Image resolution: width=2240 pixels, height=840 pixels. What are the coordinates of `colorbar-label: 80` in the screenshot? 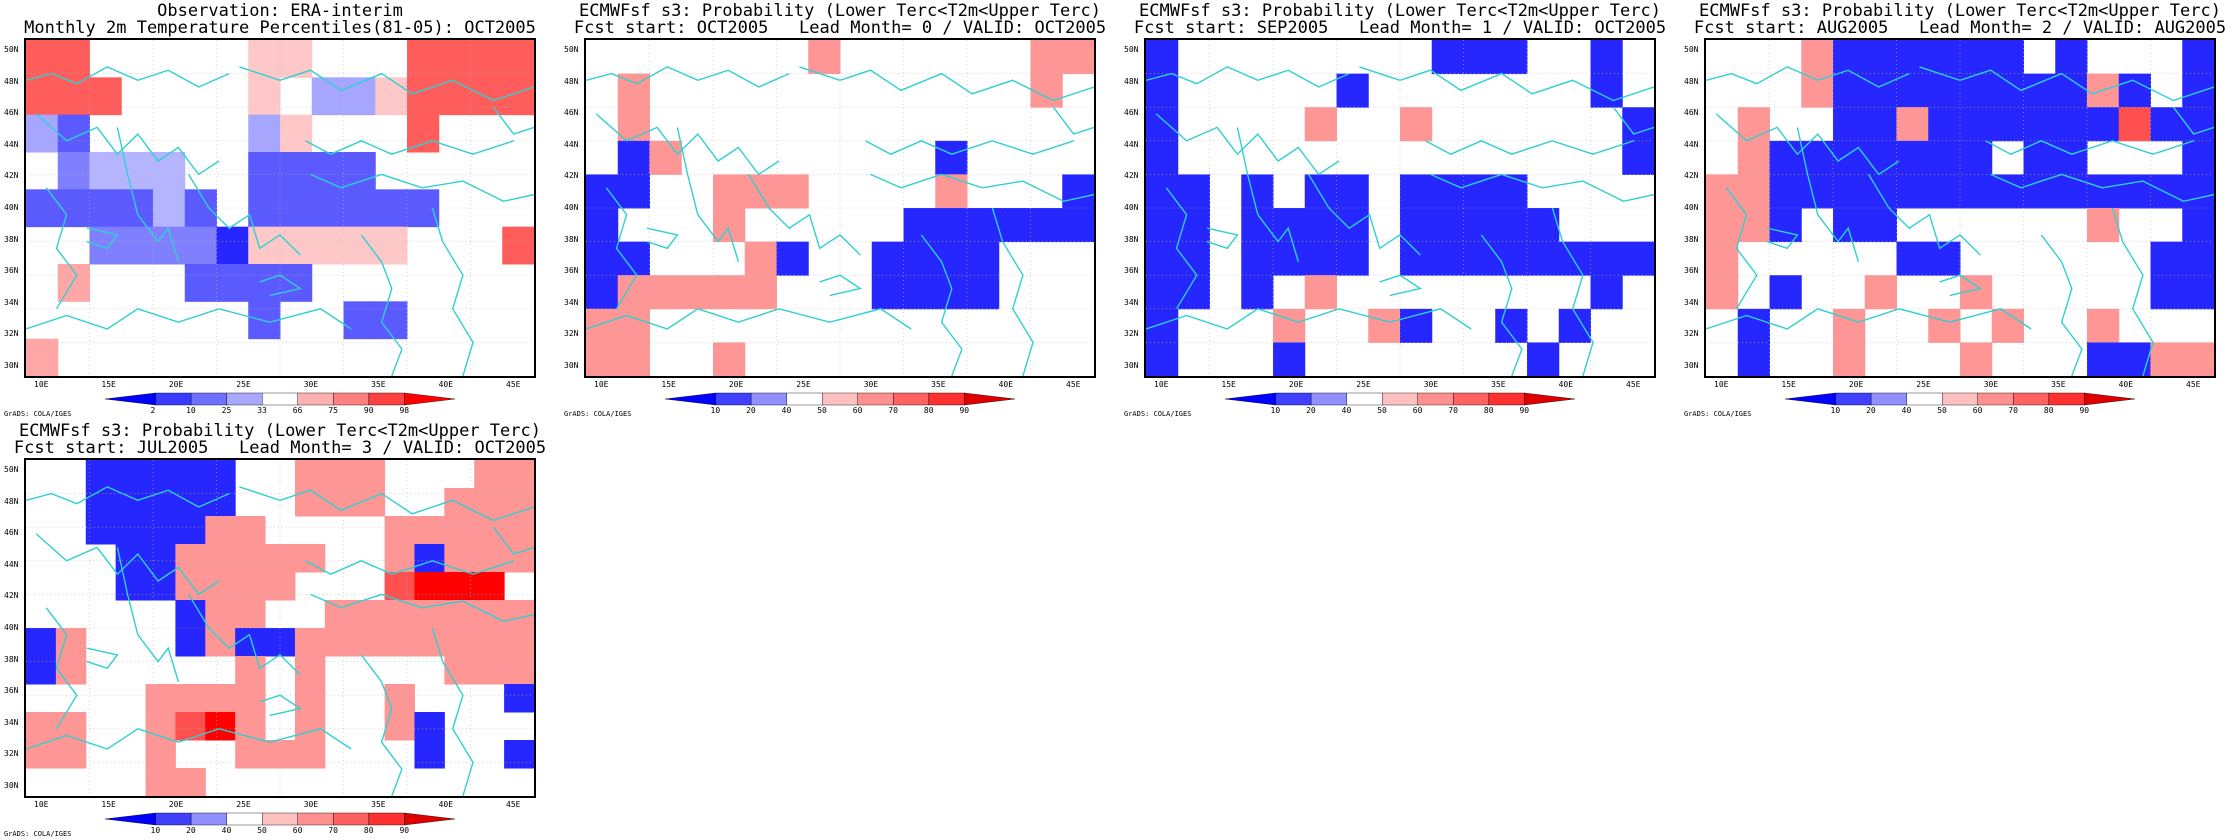 It's located at (1488, 410).